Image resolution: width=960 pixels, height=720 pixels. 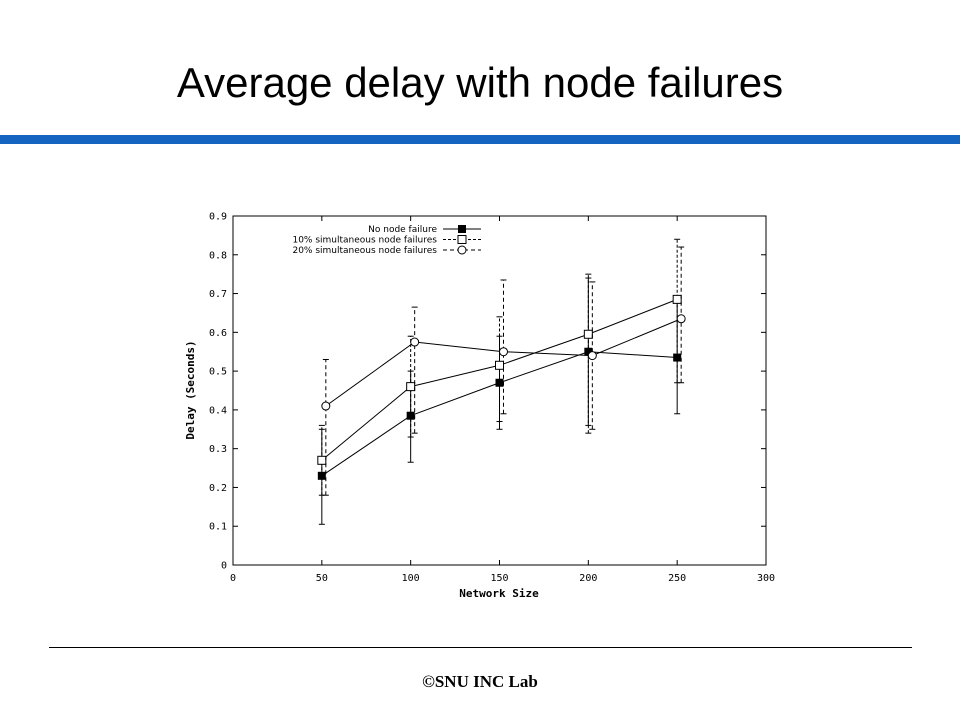 I want to click on y-tick-label: 0.4, so click(x=218, y=410).